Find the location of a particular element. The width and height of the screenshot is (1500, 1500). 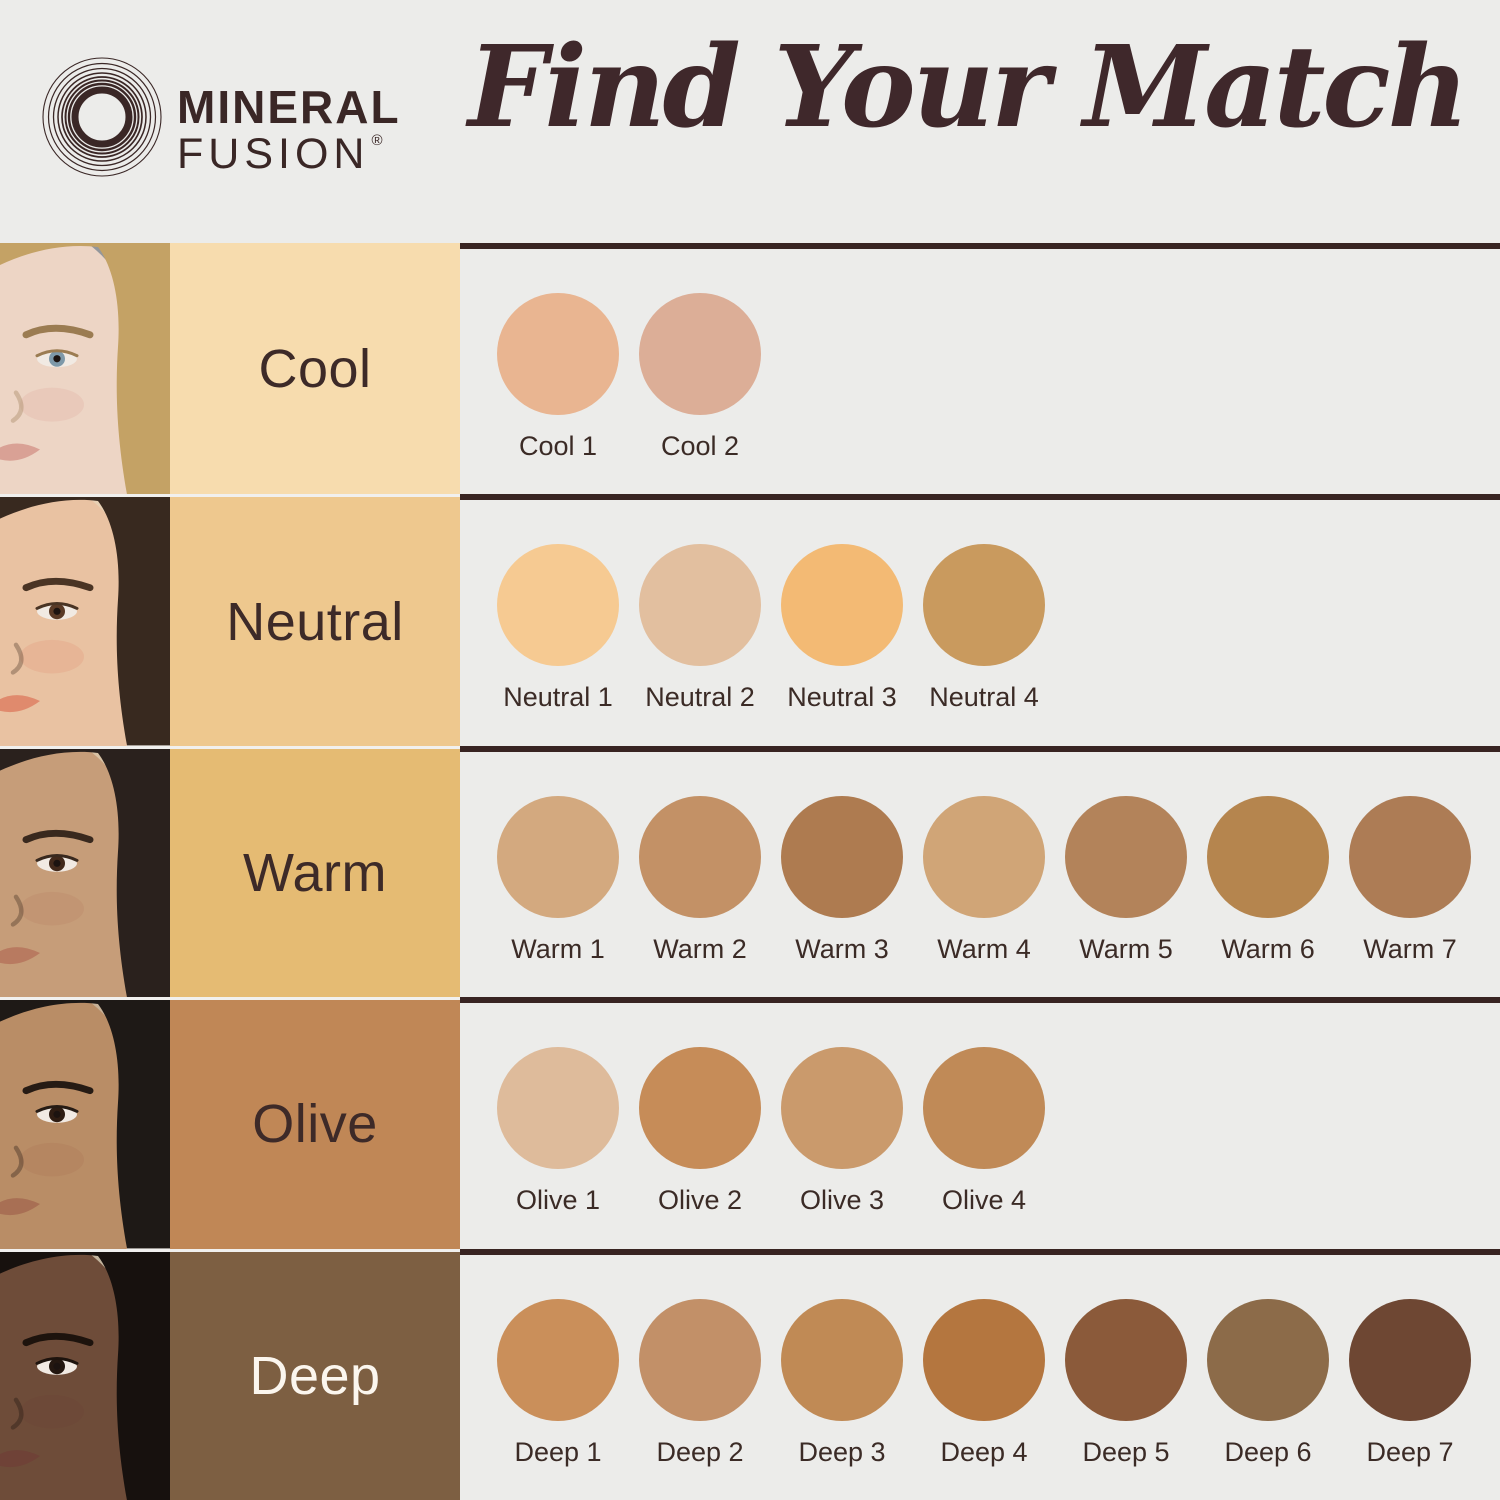

swatch-olive-3: Olive 3 is located at coordinates (842, 1131).